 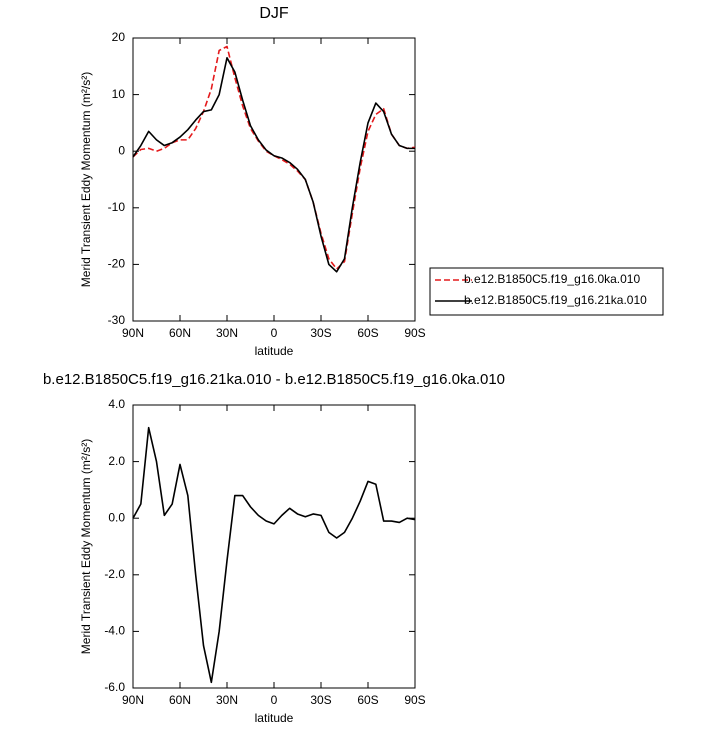 What do you see at coordinates (117, 320) in the screenshot?
I see `y-tick-label: -30` at bounding box center [117, 320].